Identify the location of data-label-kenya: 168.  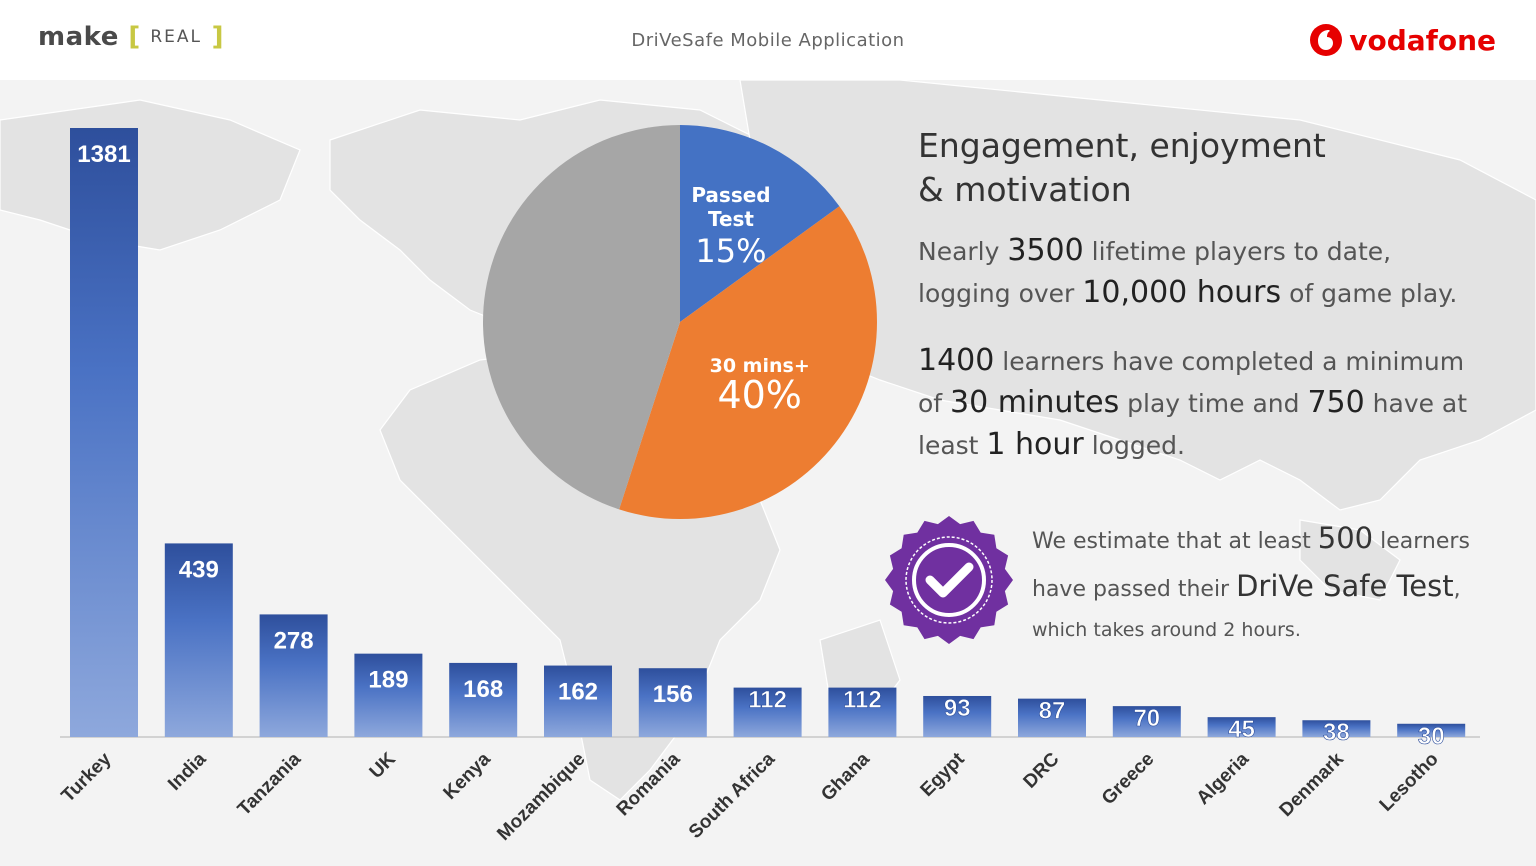
(483, 689).